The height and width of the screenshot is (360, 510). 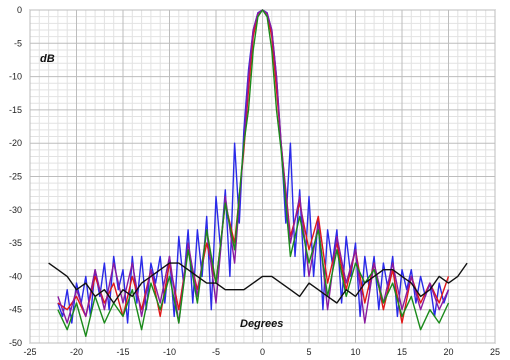 I want to click on x-tick-label: -20, so click(x=76, y=352).